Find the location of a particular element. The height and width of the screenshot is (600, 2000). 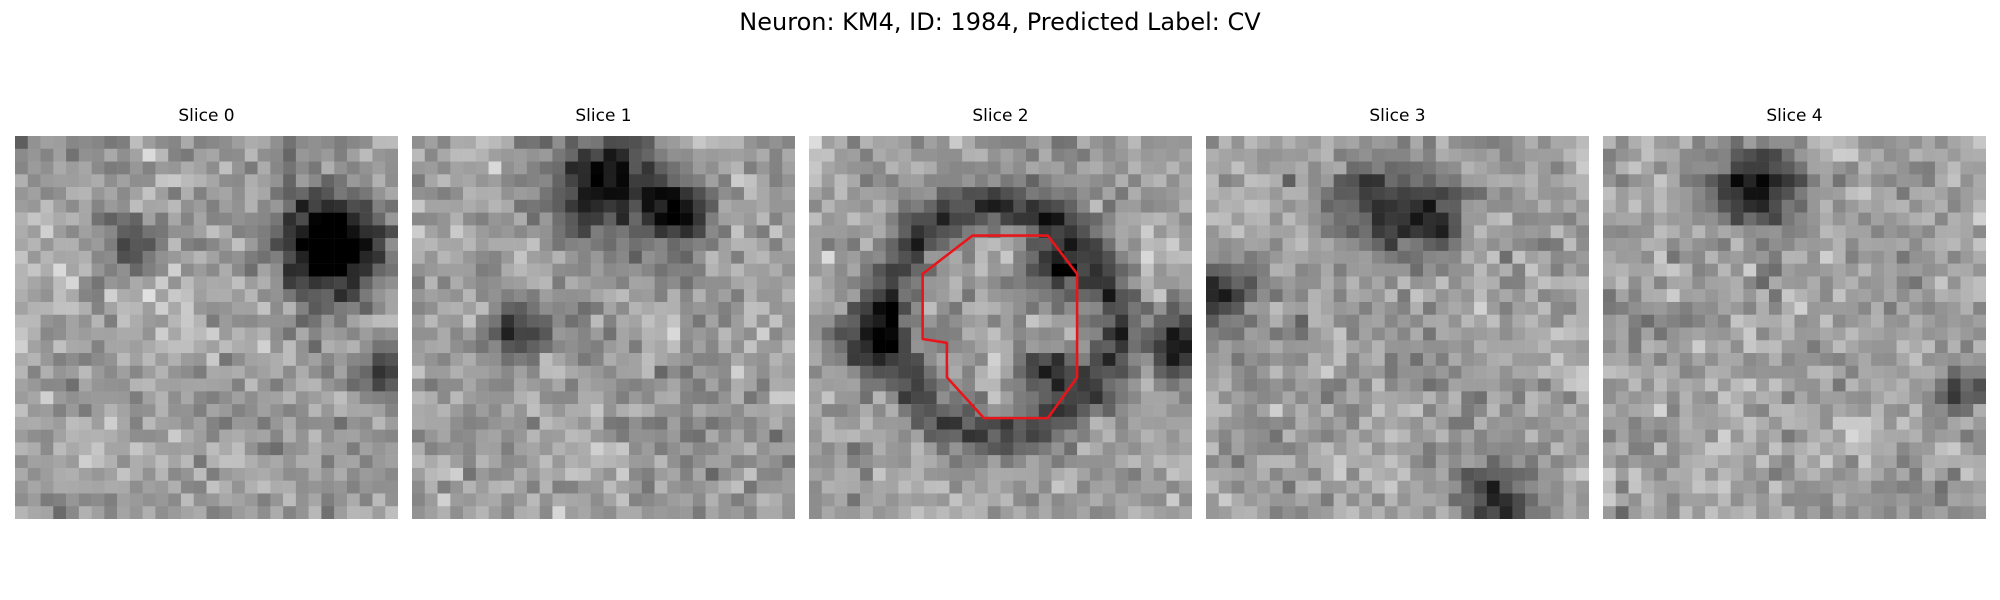

slice-panel-2: Slice 2 is located at coordinates (1000, 312).